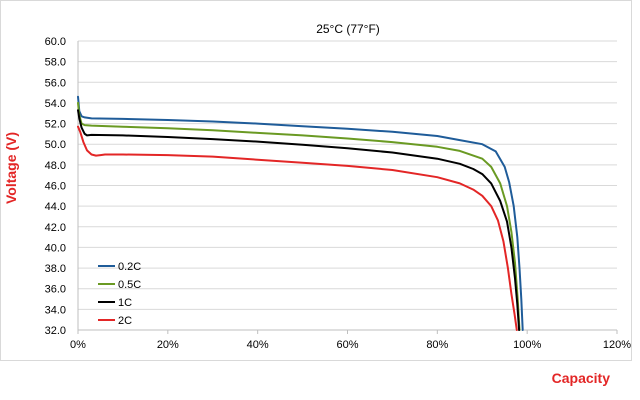 This screenshot has width=640, height=400. Describe the element at coordinates (348, 29) in the screenshot. I see `chart-title: 25°C (77°F)` at that location.